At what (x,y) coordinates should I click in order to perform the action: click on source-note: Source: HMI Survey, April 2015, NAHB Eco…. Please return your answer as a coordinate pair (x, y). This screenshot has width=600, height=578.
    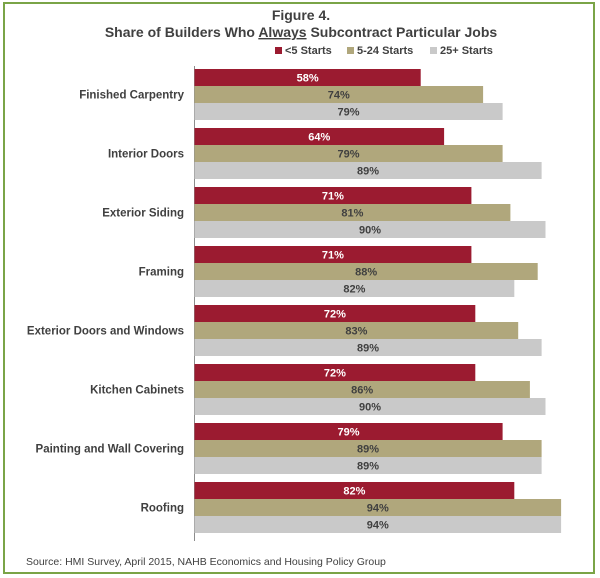
    Looking at the image, I should click on (206, 562).